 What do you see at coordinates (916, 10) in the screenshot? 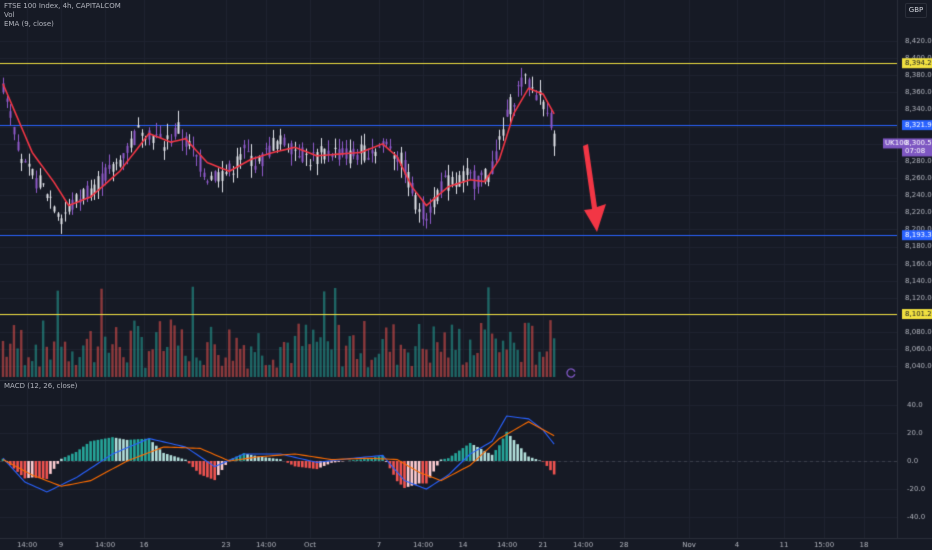
I see `currency-button: GBP` at bounding box center [916, 10].